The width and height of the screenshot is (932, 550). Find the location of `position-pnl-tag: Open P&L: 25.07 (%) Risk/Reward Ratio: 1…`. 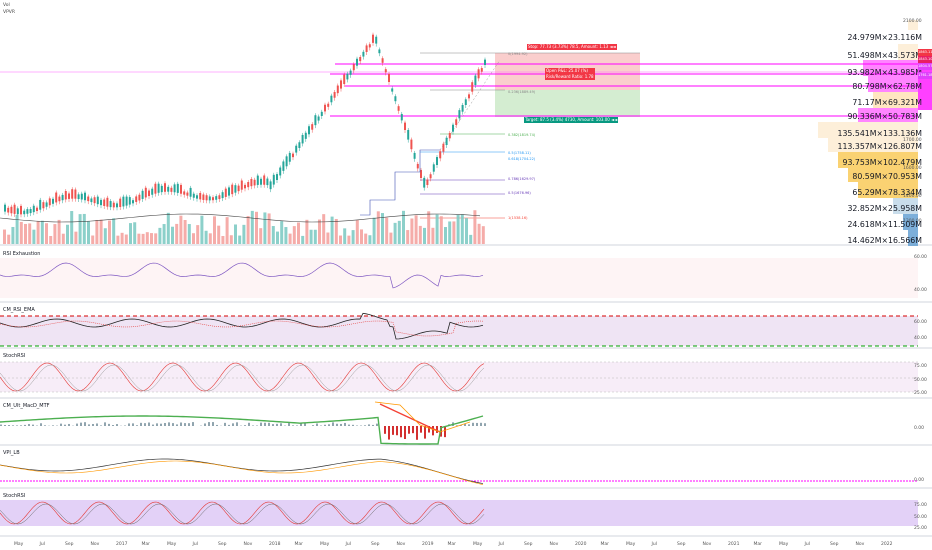

position-pnl-tag: Open P&L: 25.07 (%) Risk/Reward Ratio: 1… is located at coordinates (570, 74).